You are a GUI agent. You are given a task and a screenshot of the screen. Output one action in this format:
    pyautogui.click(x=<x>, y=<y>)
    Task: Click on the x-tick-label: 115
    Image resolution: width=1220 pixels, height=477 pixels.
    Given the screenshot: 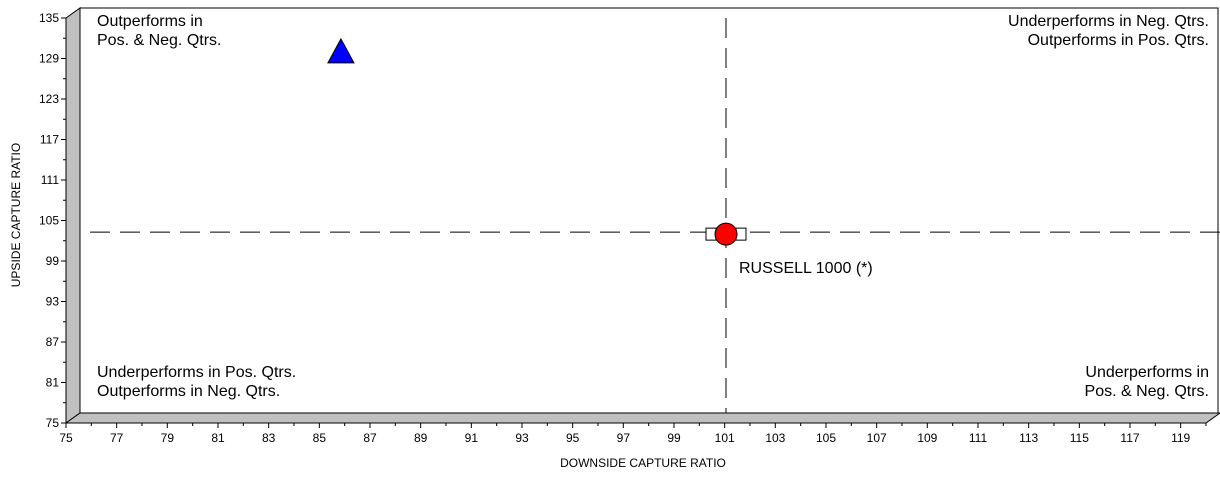 What is the action you would take?
    pyautogui.click(x=1079, y=438)
    